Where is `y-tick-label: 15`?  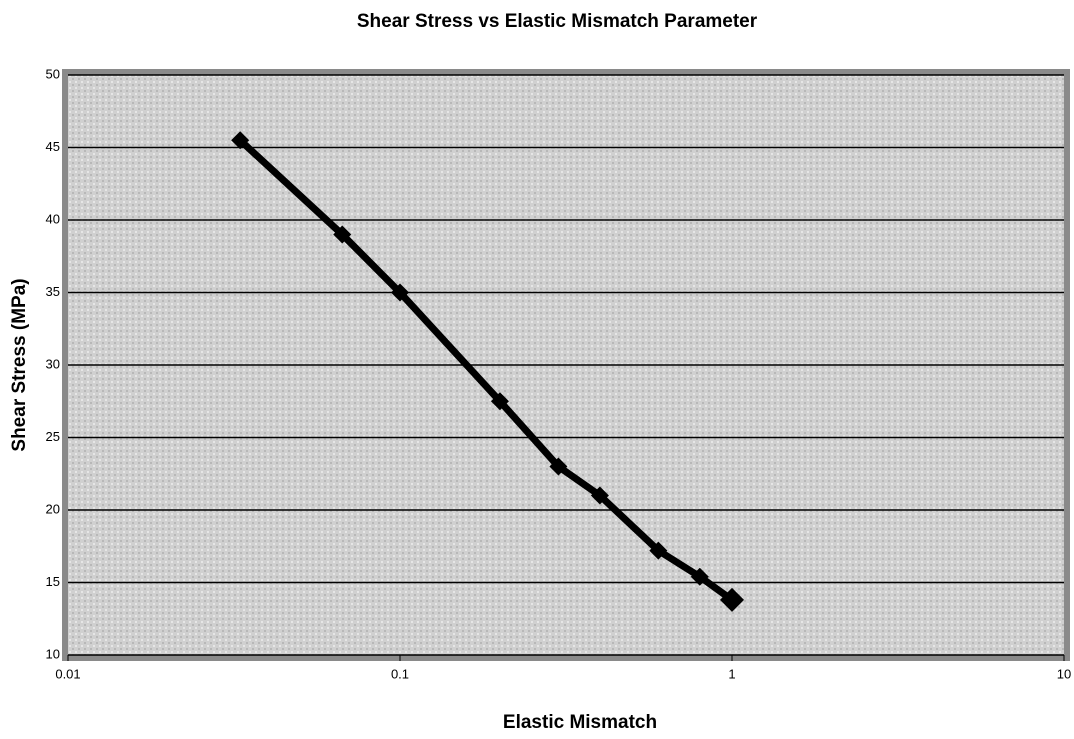 y-tick-label: 15 is located at coordinates (53, 581).